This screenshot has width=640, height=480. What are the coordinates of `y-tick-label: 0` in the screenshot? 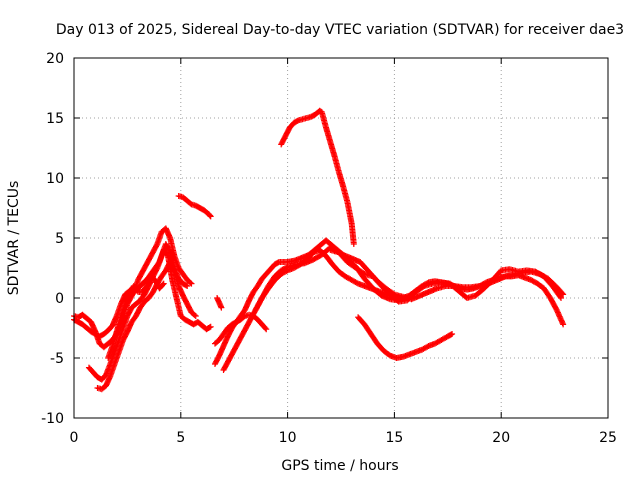 It's located at (59, 299).